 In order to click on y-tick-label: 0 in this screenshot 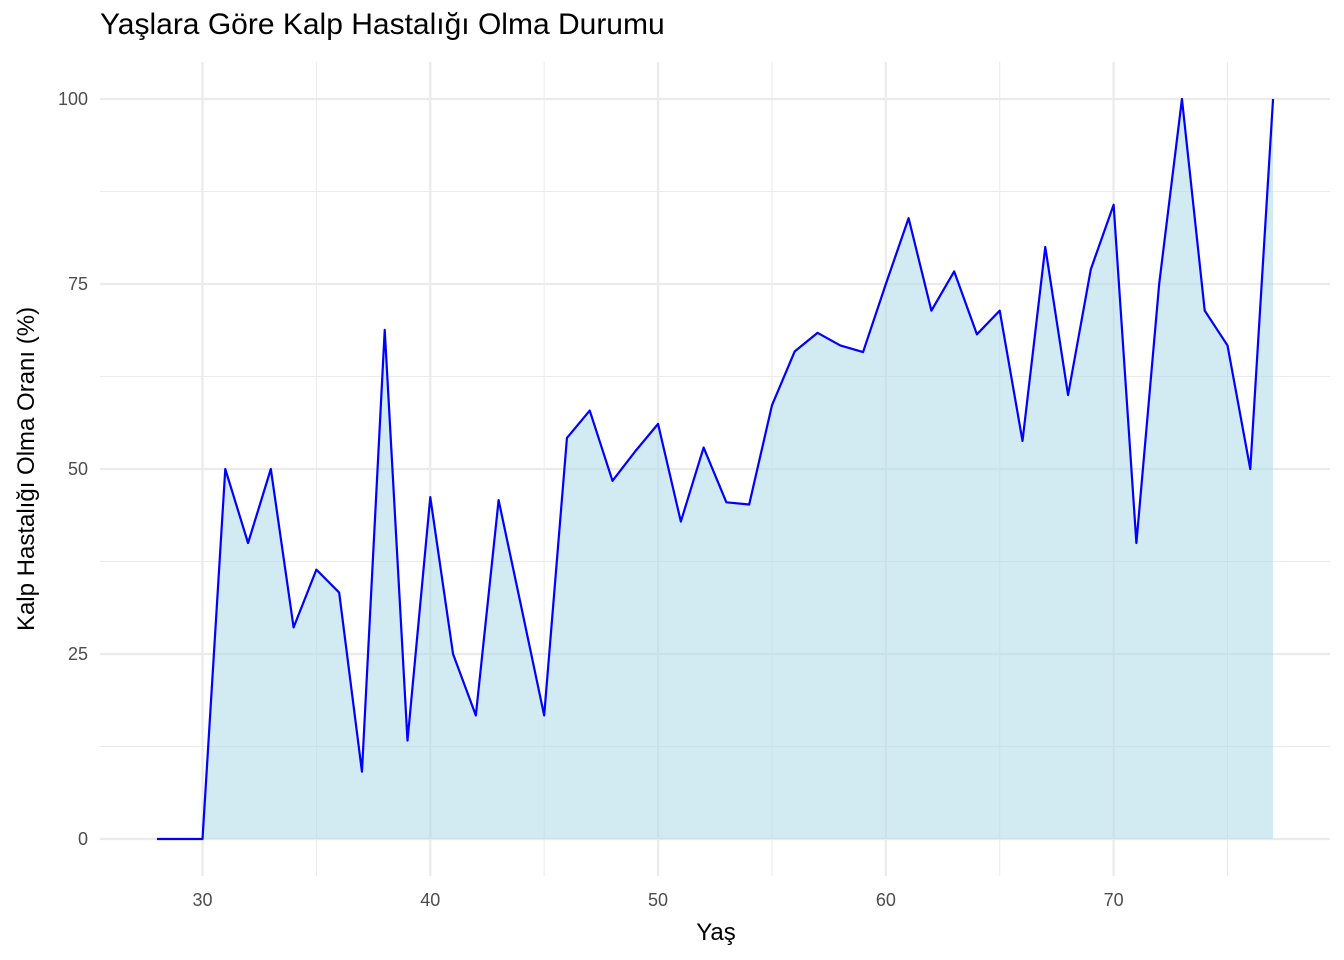, I will do `click(83, 839)`.